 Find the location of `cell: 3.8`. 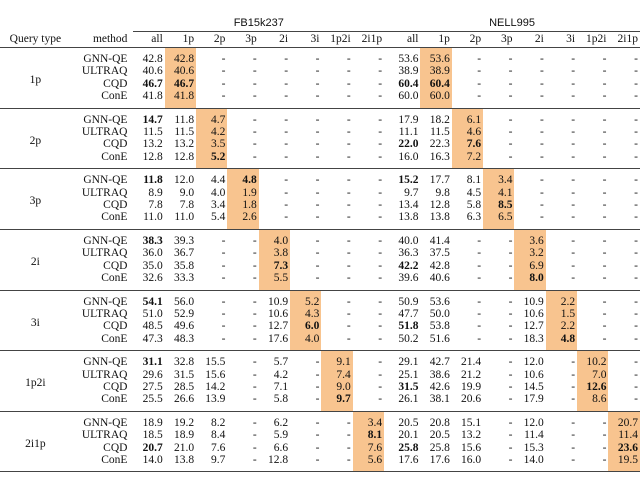

cell: 3.8 is located at coordinates (274, 253).